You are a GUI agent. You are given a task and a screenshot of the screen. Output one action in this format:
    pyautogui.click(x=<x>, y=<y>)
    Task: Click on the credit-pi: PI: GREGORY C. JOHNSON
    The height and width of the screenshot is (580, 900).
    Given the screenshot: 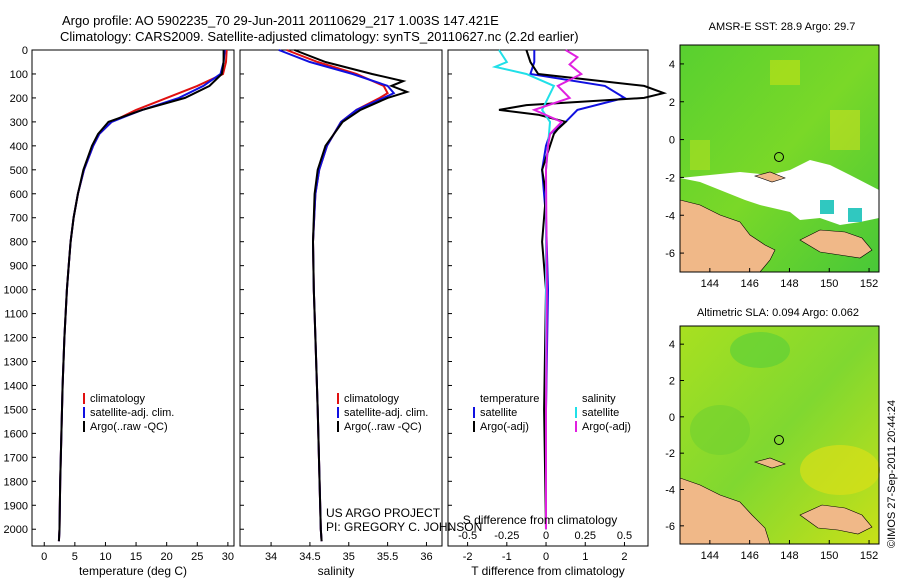 What is the action you would take?
    pyautogui.click(x=404, y=527)
    